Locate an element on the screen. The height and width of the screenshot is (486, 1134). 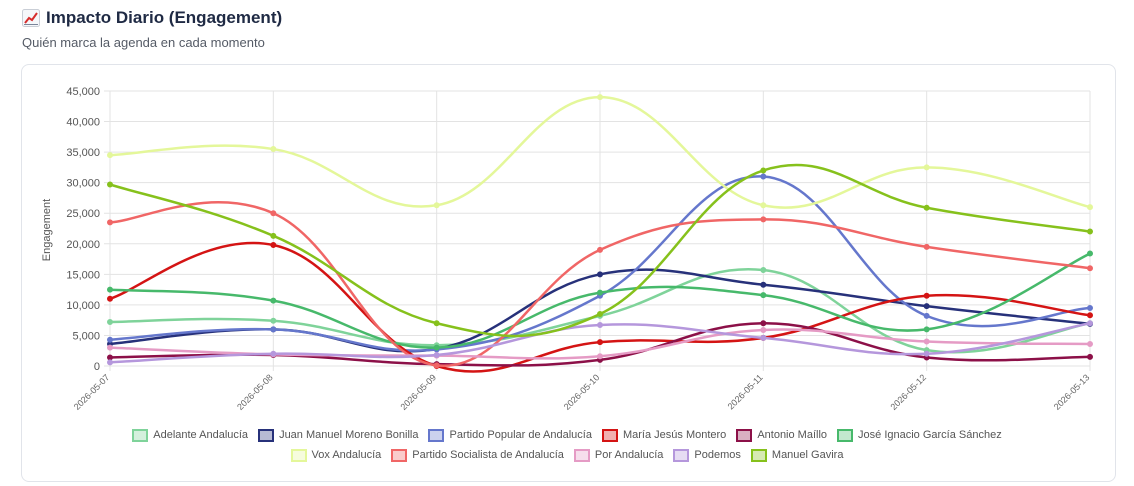
legend-item: Partido Socialista de Andalucía is located at coordinates (477, 455).